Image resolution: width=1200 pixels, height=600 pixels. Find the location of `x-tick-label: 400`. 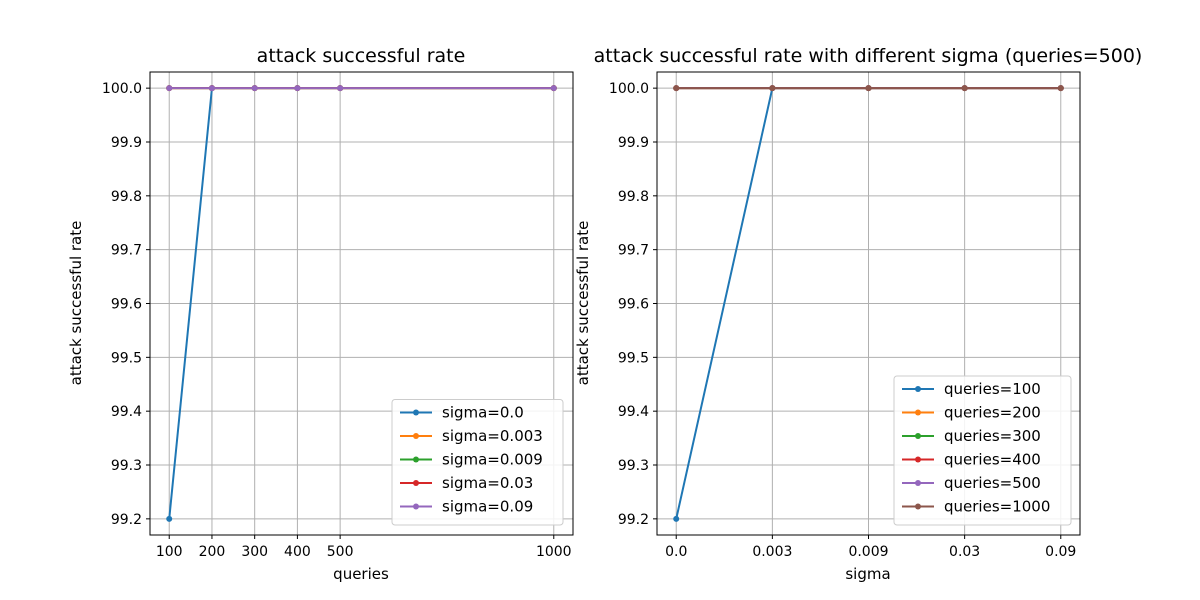

x-tick-label: 400 is located at coordinates (297, 552).